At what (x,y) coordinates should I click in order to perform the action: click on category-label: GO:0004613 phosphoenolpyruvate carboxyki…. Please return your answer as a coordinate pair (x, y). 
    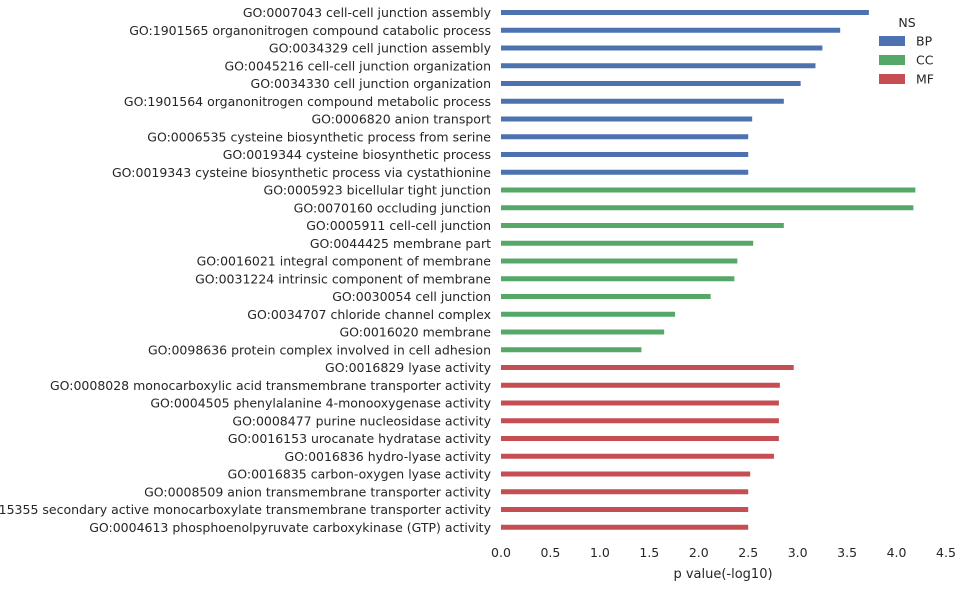
    Looking at the image, I should click on (290, 527).